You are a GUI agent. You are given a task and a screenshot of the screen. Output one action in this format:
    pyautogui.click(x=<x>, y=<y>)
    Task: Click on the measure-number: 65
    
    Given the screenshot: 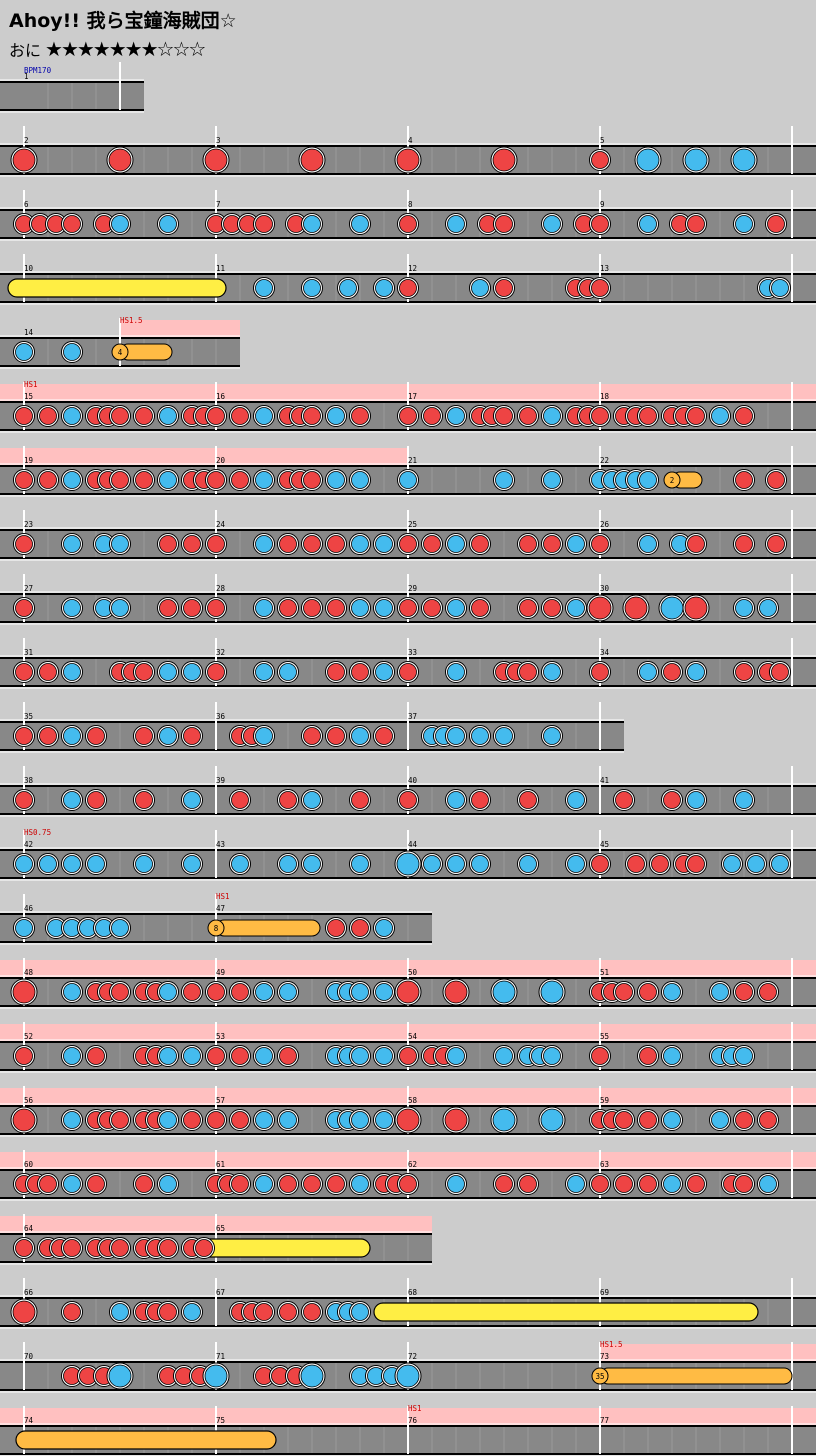 What is the action you would take?
    pyautogui.click(x=220, y=1228)
    